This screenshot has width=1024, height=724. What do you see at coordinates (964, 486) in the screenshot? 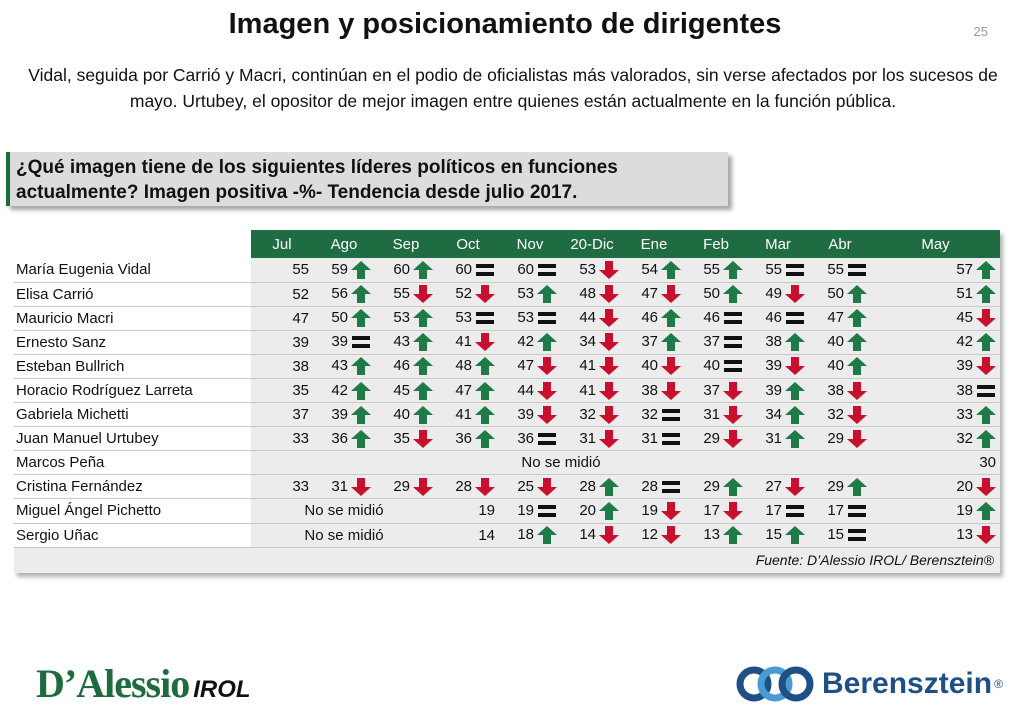
I see `value-text: 20` at bounding box center [964, 486].